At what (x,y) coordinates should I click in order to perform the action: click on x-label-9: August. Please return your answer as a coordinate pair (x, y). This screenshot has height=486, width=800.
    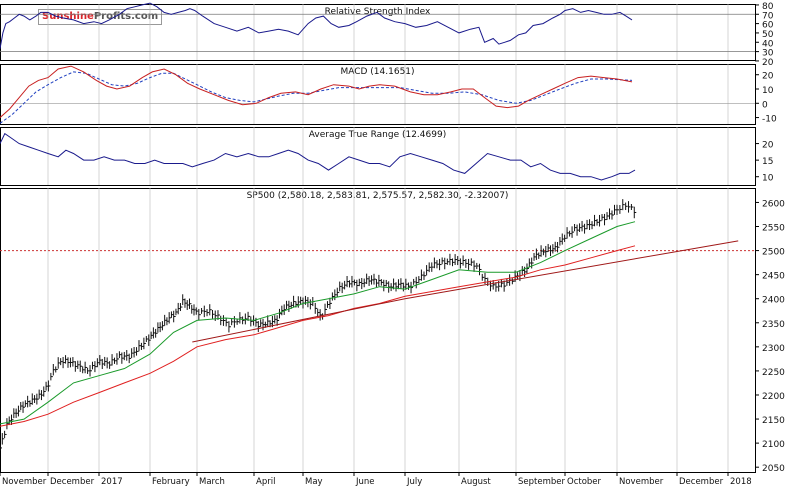
    Looking at the image, I should click on (476, 481).